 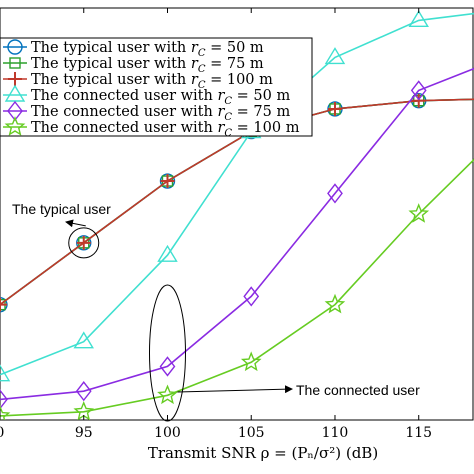 What do you see at coordinates (167, 433) in the screenshot?
I see `x-tick-label: 100` at bounding box center [167, 433].